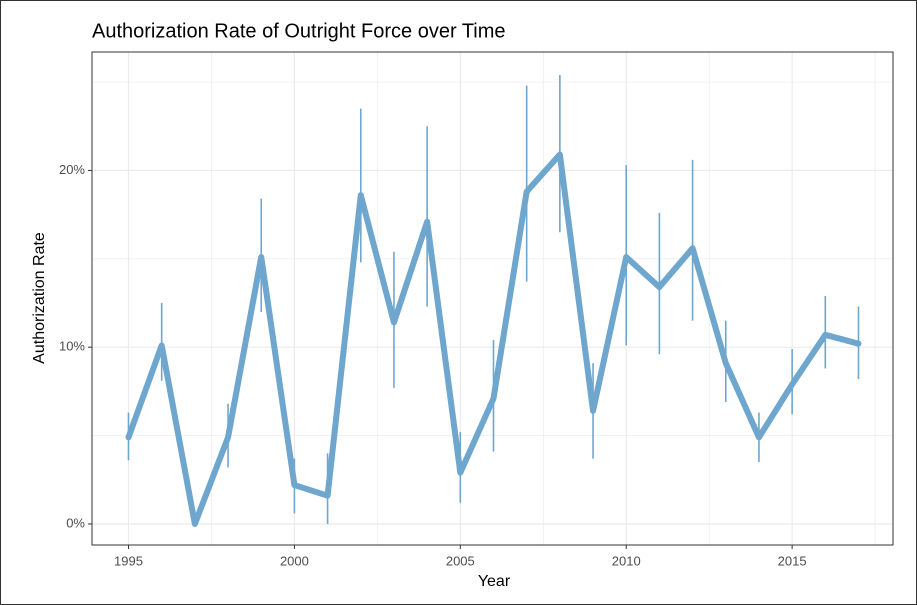  What do you see at coordinates (39, 298) in the screenshot?
I see `y-axis-label: Authorization Rate` at bounding box center [39, 298].